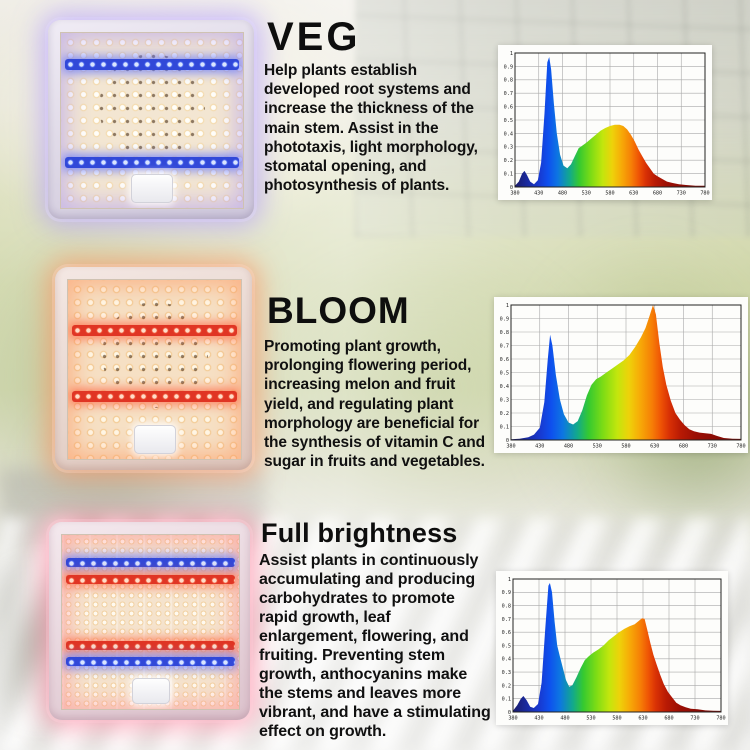 The width and height of the screenshot is (750, 750). I want to click on grow-light-photo-veg, so click(151, 119).